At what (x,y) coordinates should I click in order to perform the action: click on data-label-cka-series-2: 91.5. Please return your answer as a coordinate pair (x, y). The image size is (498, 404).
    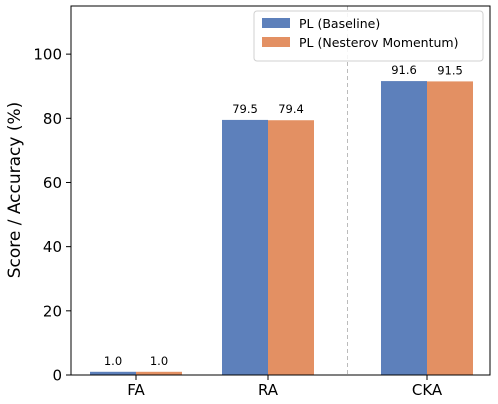
    Looking at the image, I should click on (450, 70).